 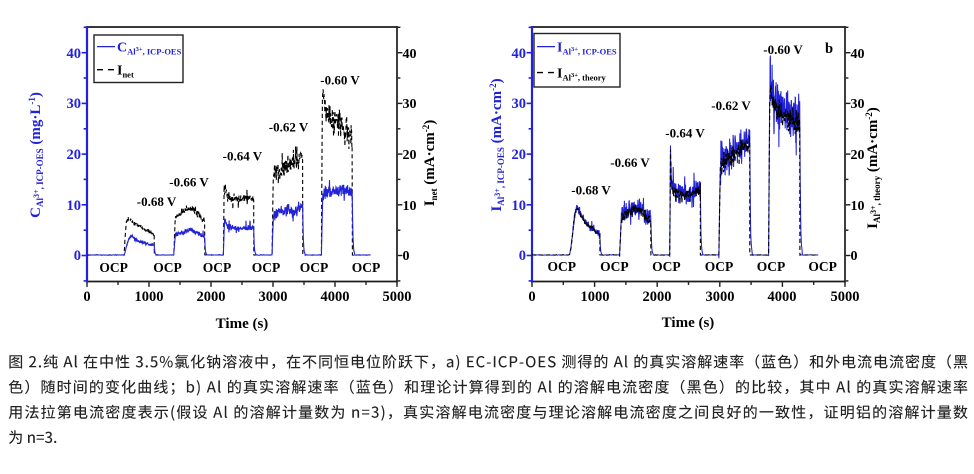 I want to click on svg-text: Inet (mA·cm-2), so click(x=430, y=163).